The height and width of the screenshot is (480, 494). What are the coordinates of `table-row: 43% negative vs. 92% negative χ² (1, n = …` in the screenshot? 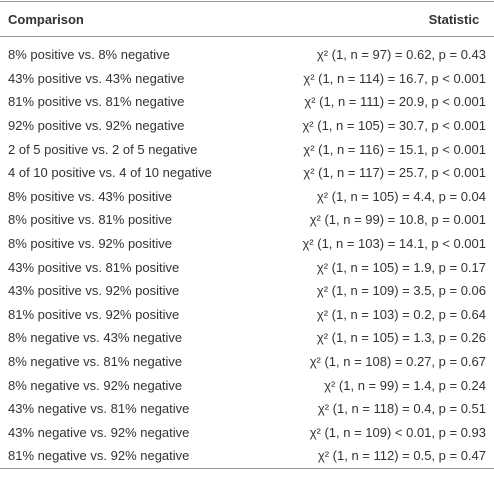 It's located at (247, 433).